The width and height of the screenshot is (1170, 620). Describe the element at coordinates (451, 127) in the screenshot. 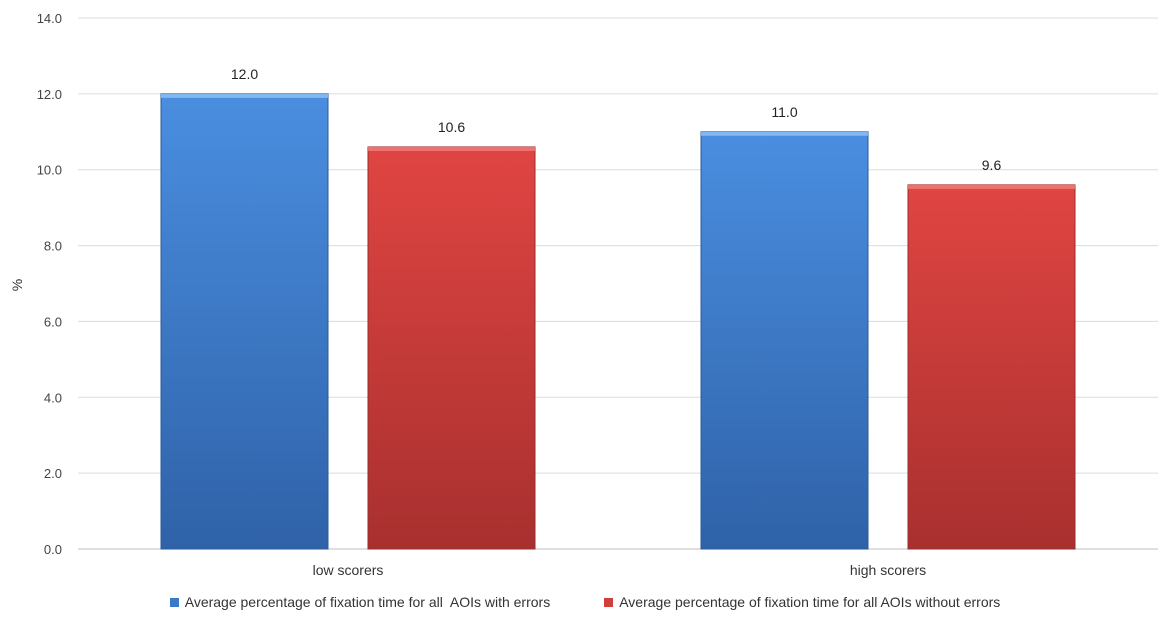

I see `data-label: 10.6` at that location.